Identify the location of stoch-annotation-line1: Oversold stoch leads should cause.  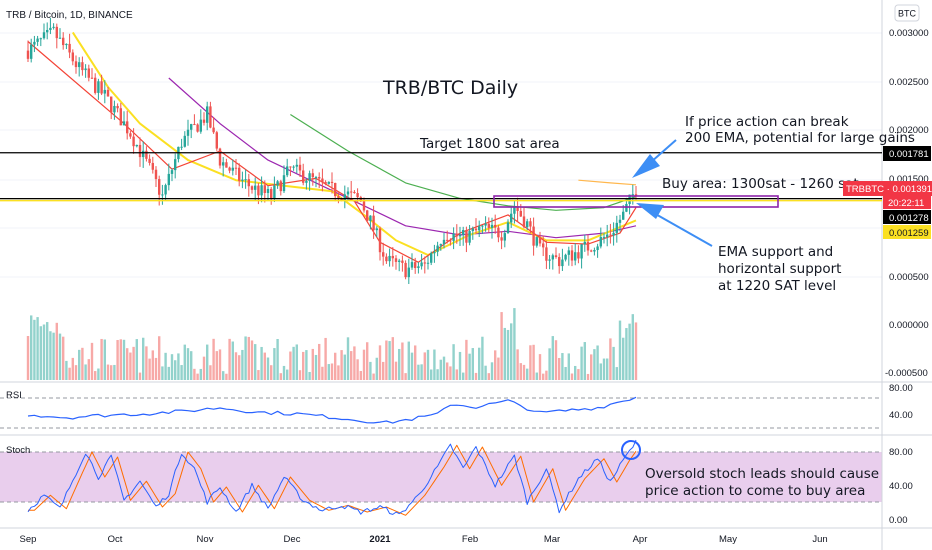
(762, 474).